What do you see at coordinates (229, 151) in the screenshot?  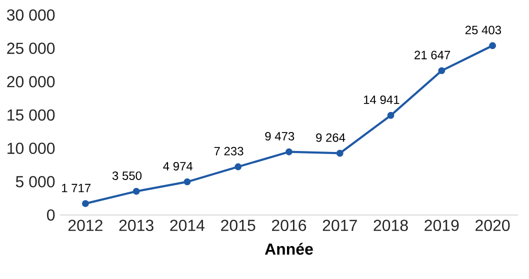 I see `data-label: 7 233` at bounding box center [229, 151].